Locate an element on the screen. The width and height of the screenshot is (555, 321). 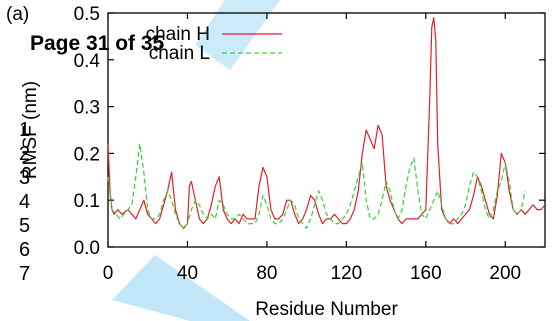
y-axis-label: RMSF (nm) is located at coordinates (30, 130).